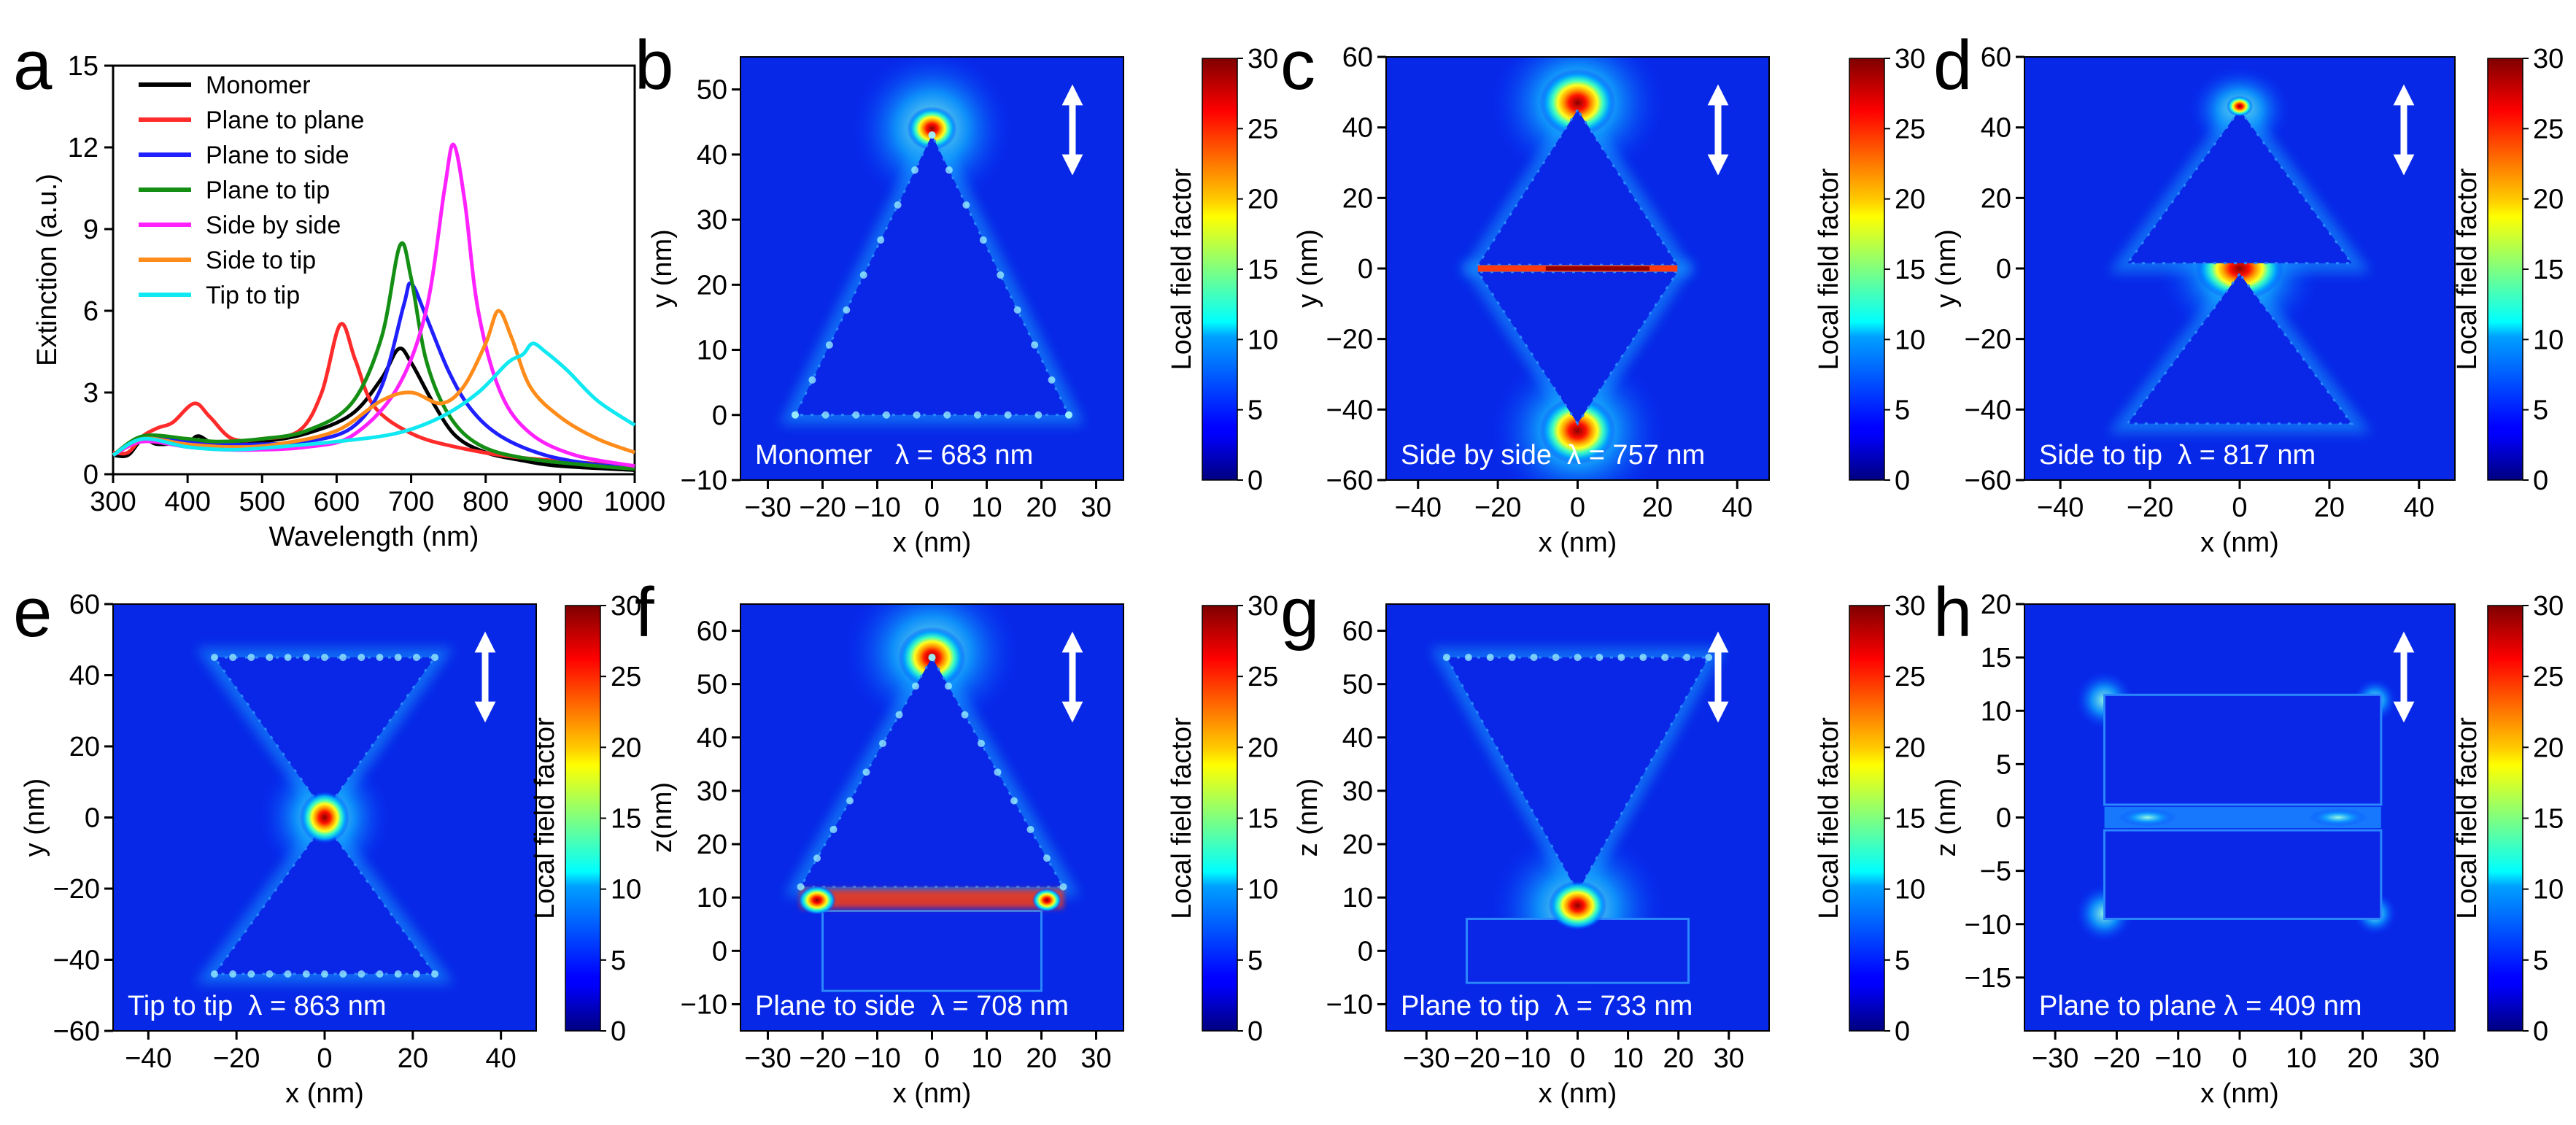 The height and width of the screenshot is (1125, 2576). What do you see at coordinates (90, 393) in the screenshot?
I see `y-tick-label: 3` at bounding box center [90, 393].